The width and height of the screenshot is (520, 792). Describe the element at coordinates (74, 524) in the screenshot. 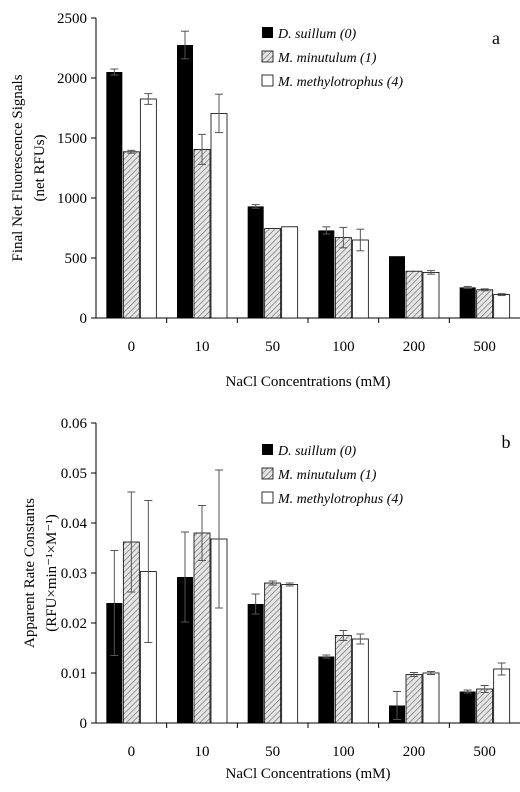

I see `y-tick-label: 0.04` at that location.